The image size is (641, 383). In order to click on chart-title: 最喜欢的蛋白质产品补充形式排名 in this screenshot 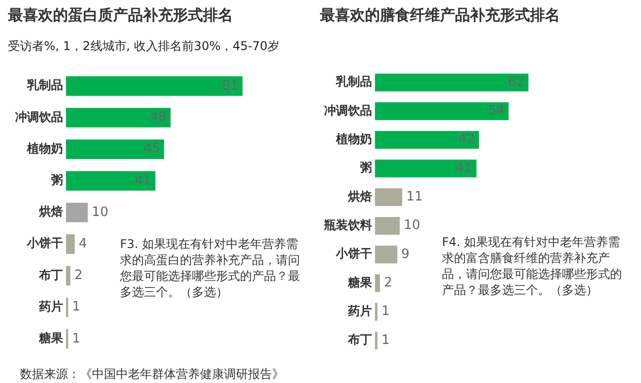, I will do `click(120, 15)`.